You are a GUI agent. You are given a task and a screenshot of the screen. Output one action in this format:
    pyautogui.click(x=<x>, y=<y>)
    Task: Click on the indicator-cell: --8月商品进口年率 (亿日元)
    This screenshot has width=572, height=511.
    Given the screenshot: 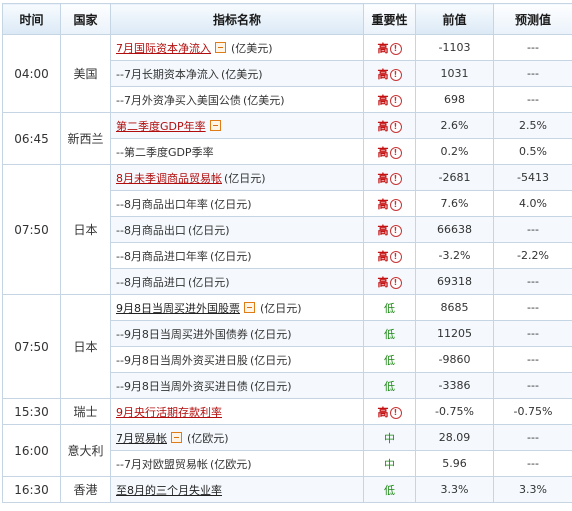 What is the action you would take?
    pyautogui.click(x=237, y=255)
    